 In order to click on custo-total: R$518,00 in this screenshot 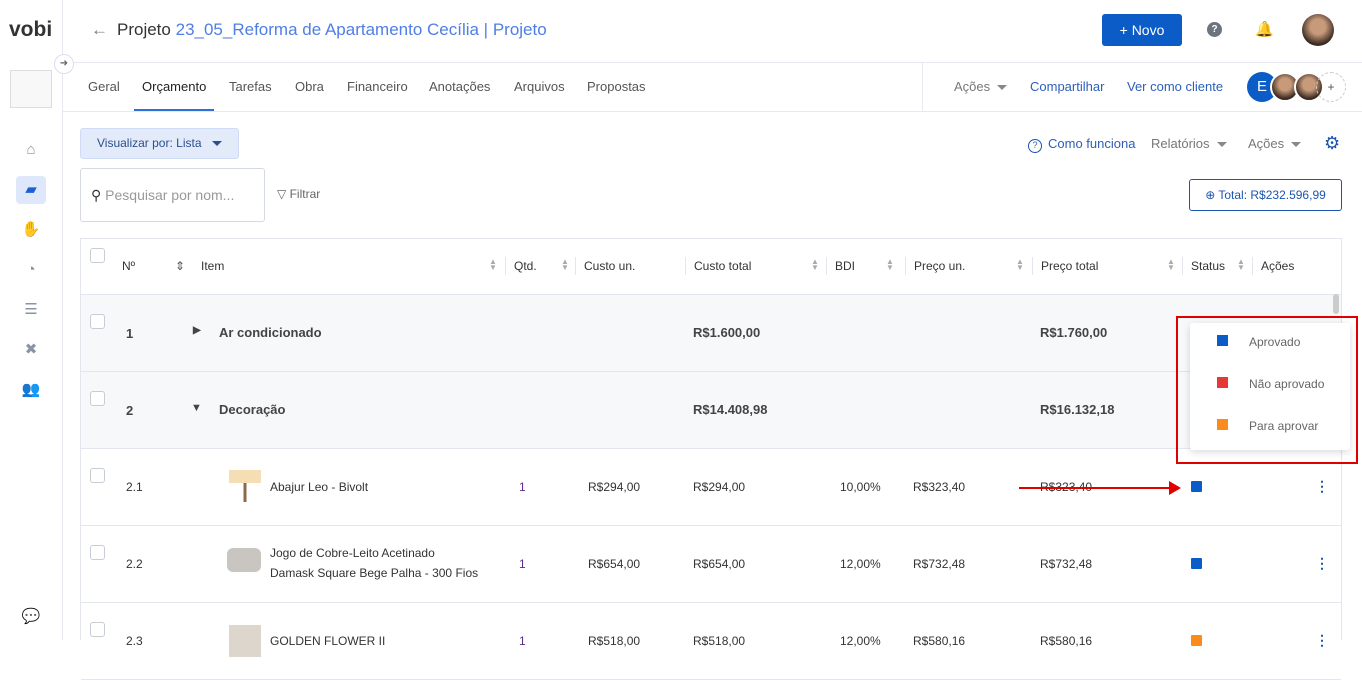, I will do `click(719, 641)`.